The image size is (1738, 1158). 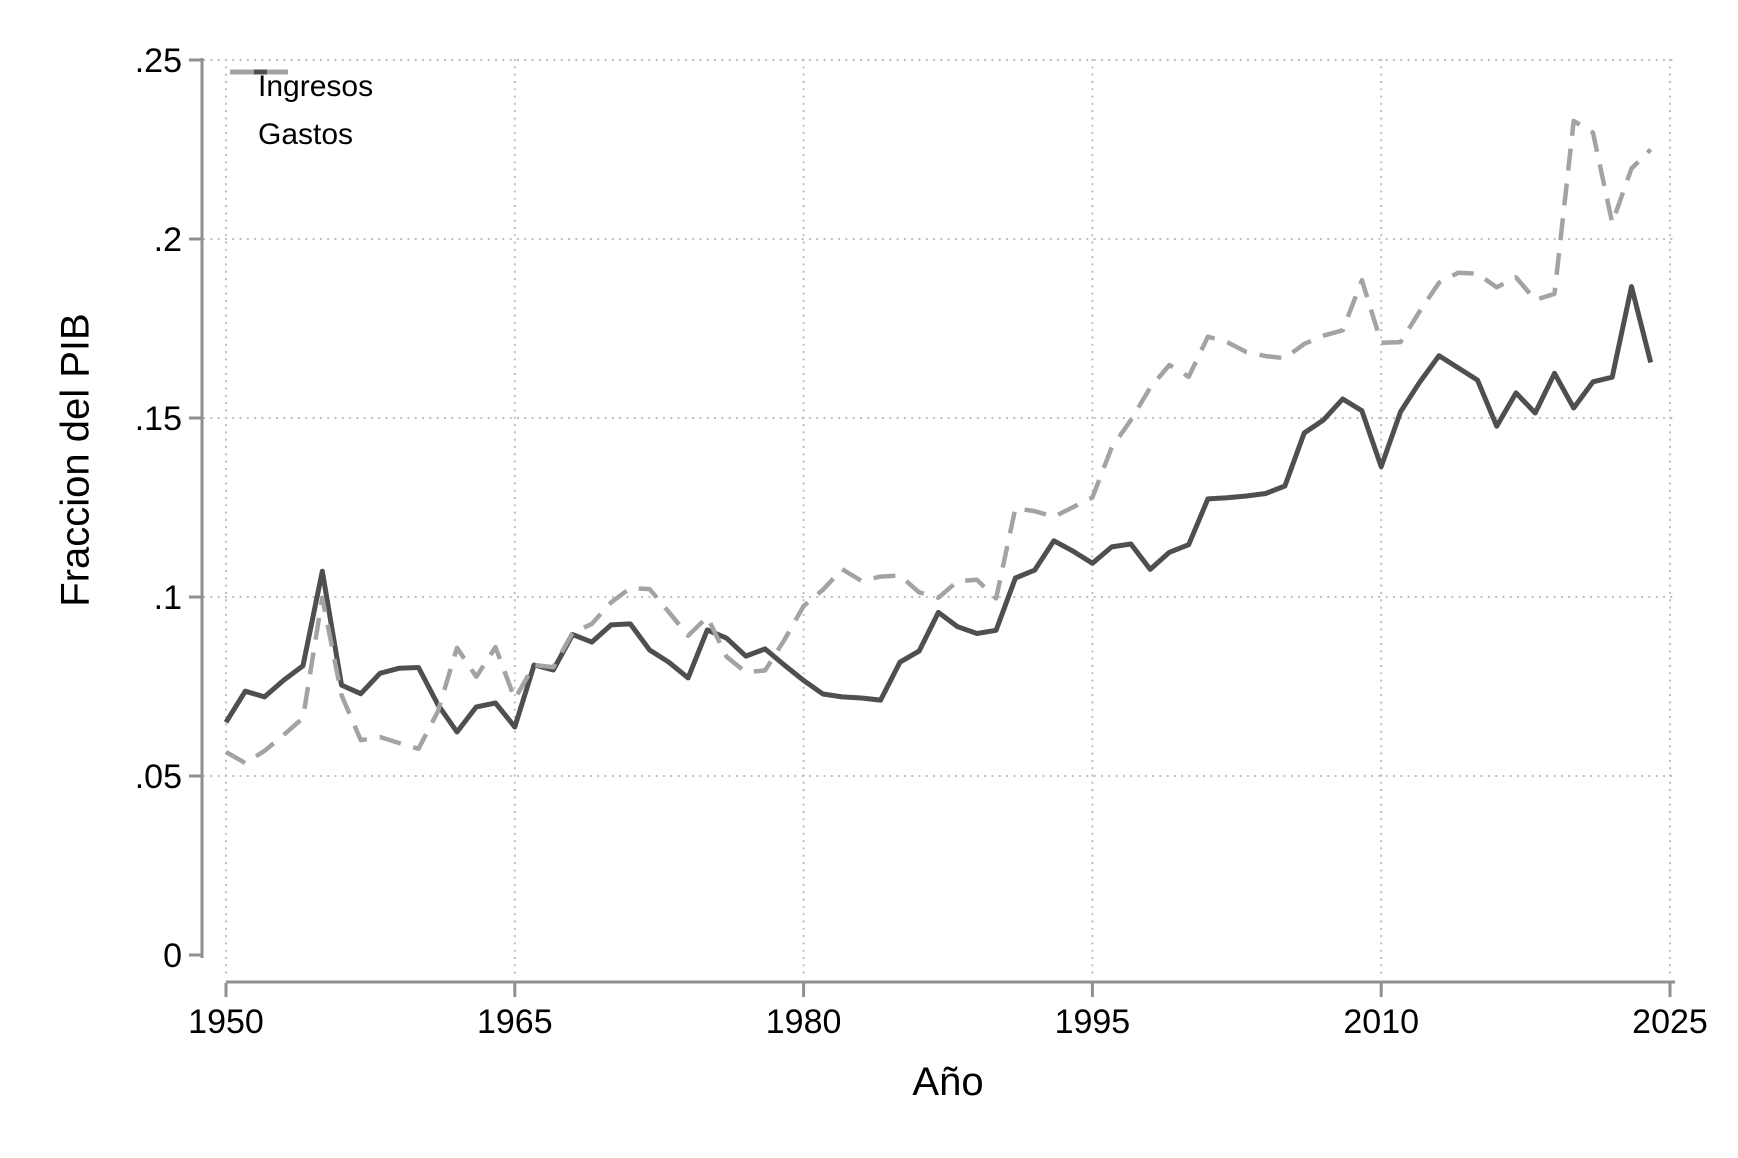 What do you see at coordinates (1381, 1022) in the screenshot?
I see `x-tick-label-2010: 2010` at bounding box center [1381, 1022].